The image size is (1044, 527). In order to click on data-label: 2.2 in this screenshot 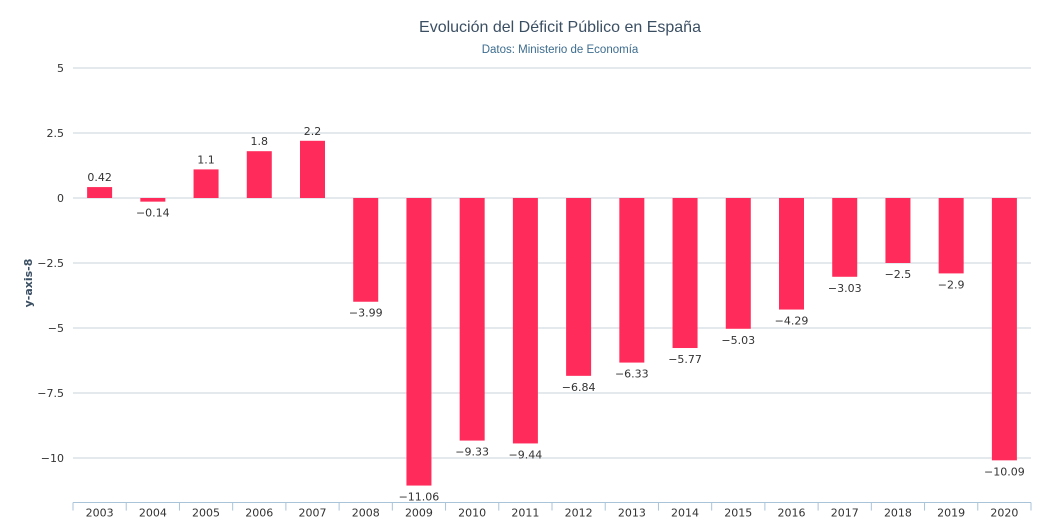, I will do `click(313, 131)`.